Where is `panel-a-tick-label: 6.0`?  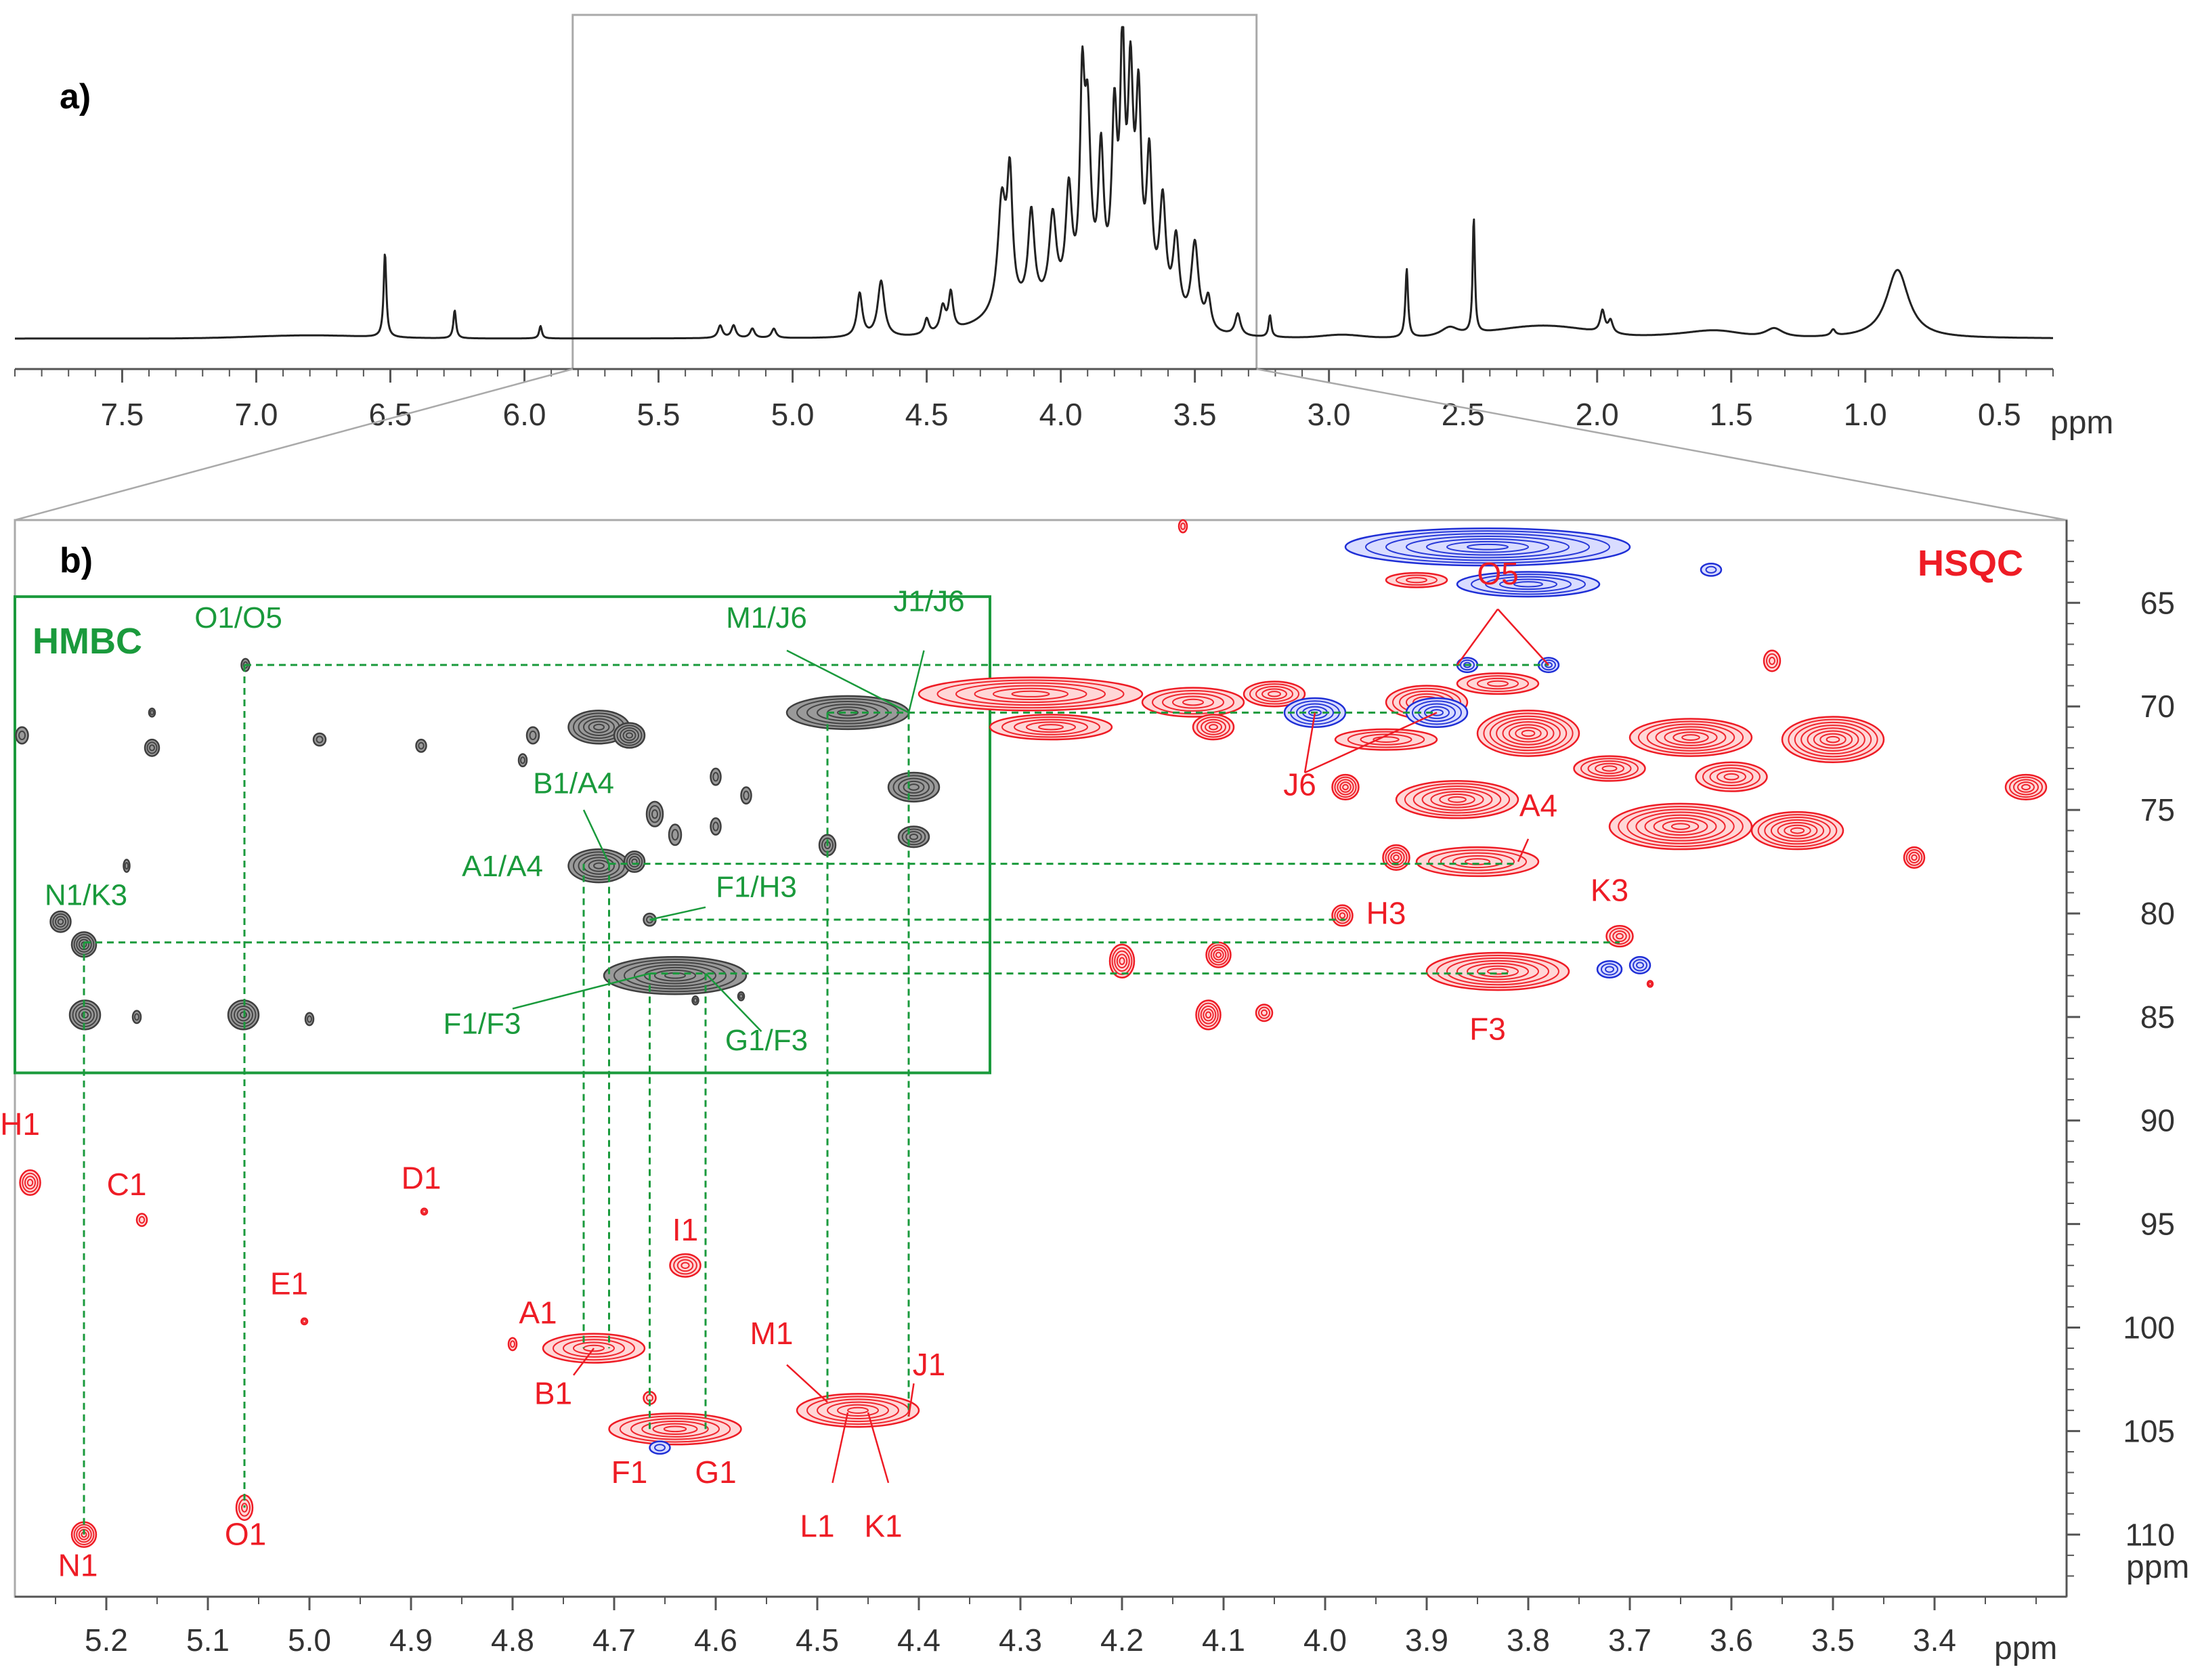
panel-a-tick-label: 6.0 is located at coordinates (524, 415).